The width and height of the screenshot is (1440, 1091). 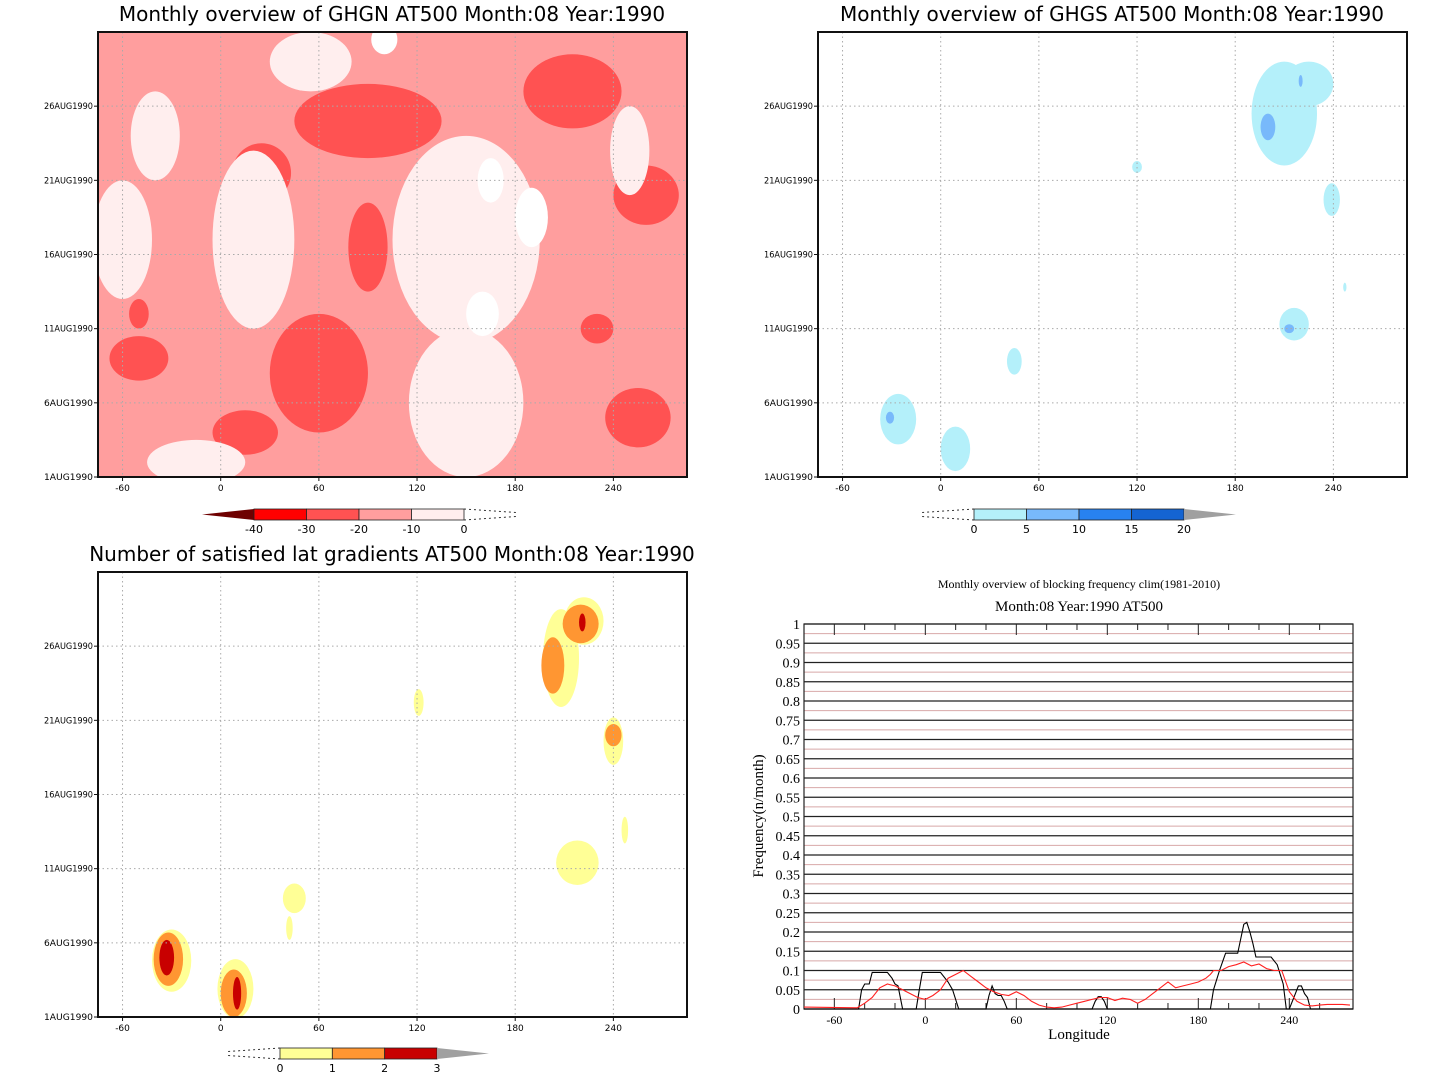 I want to click on colorbar-extend-low, so click(x=228, y=514).